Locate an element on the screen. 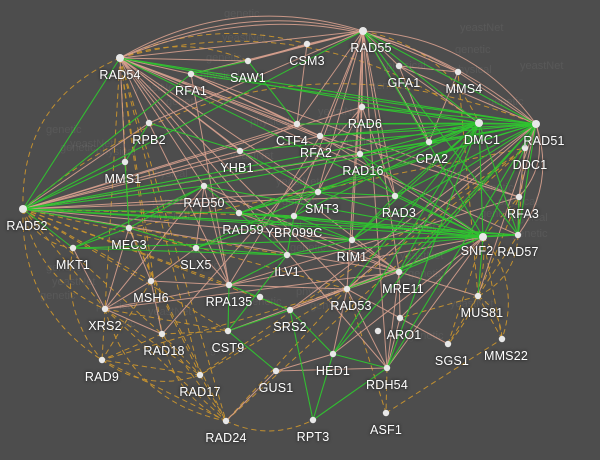 The image size is (600, 460). node-rad55 is located at coordinates (363, 31).